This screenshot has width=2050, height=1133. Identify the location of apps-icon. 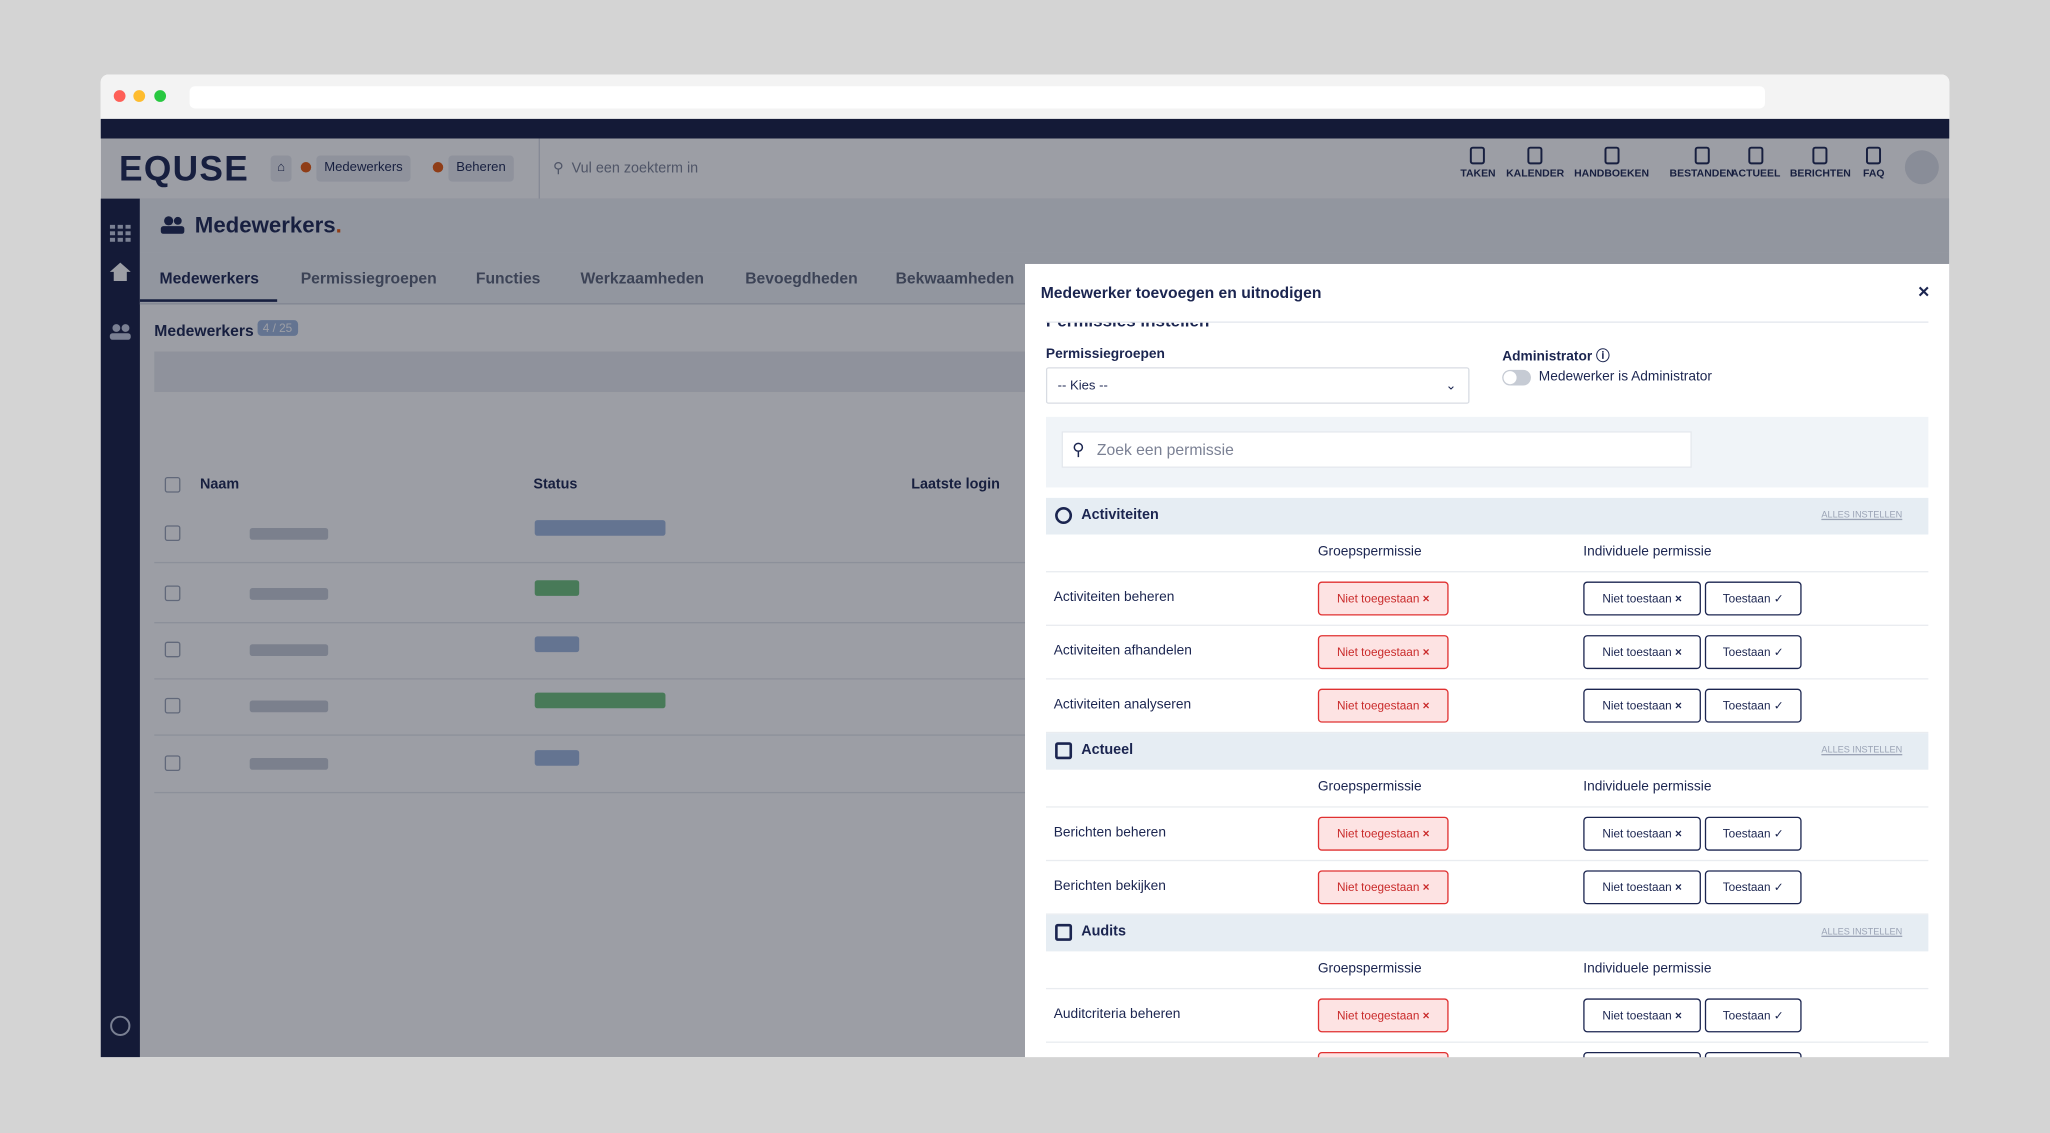
(120, 233).